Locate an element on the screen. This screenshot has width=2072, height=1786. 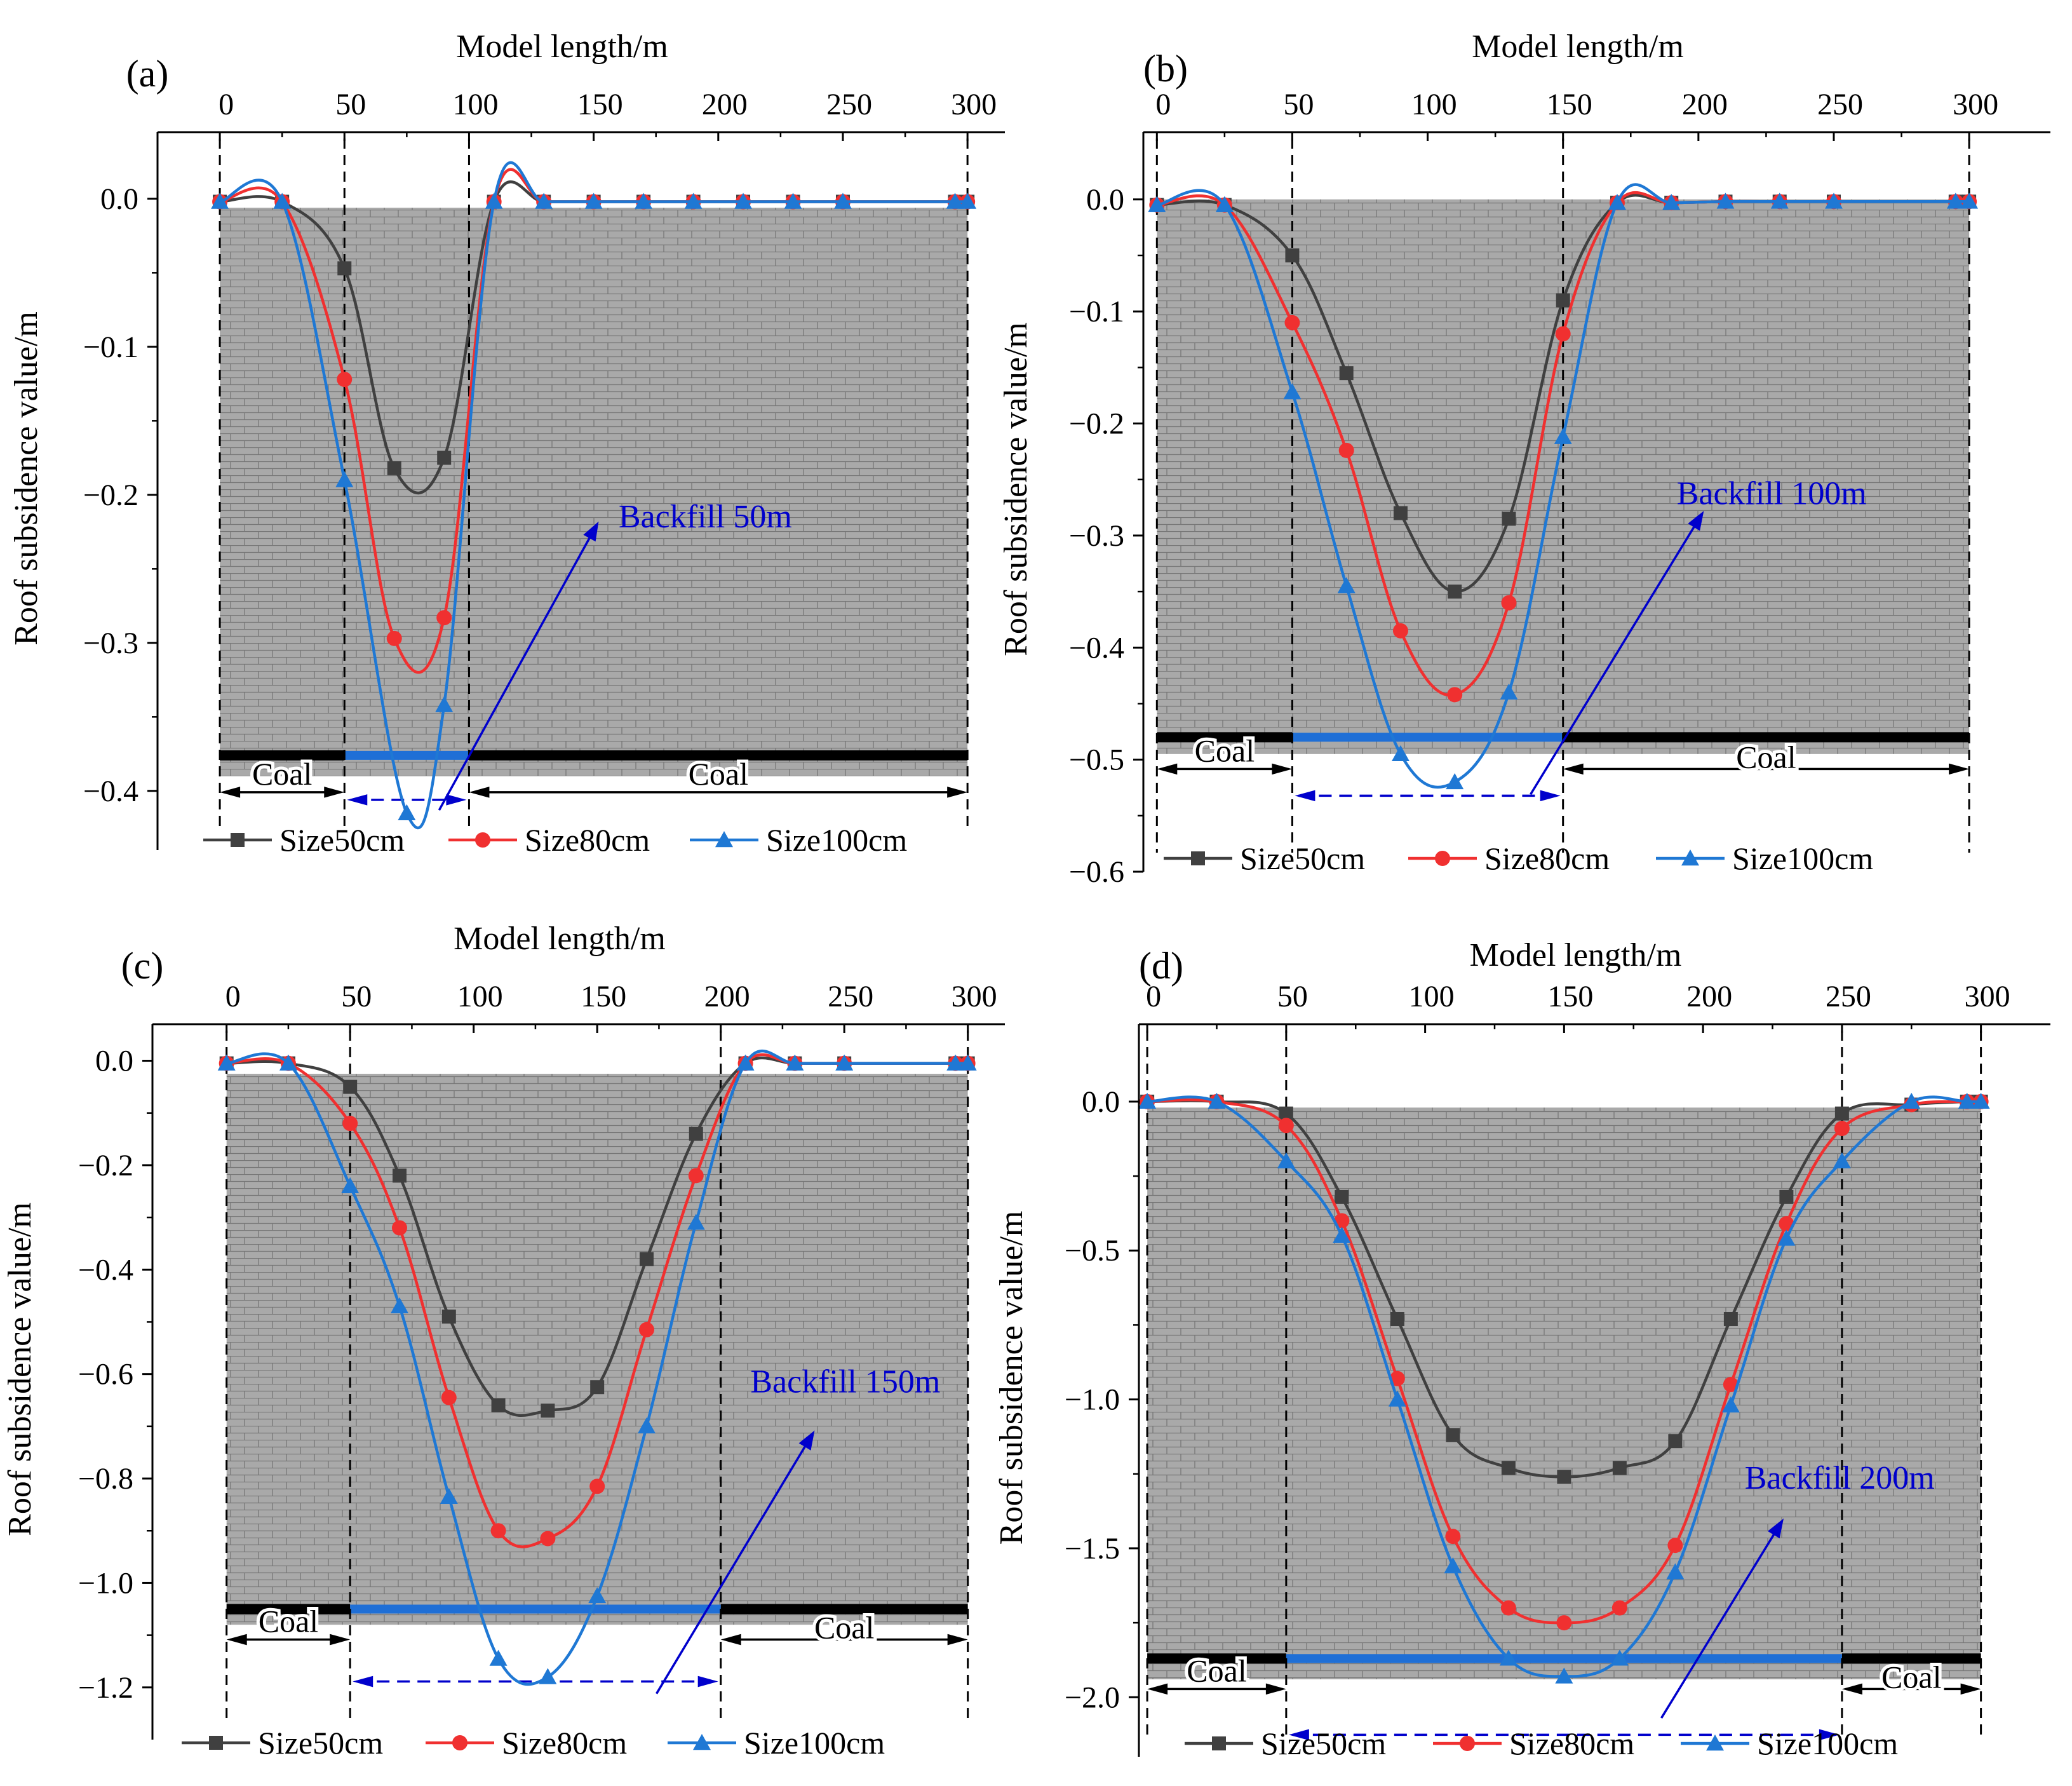
x-tick-label: 0 is located at coordinates (233, 997).